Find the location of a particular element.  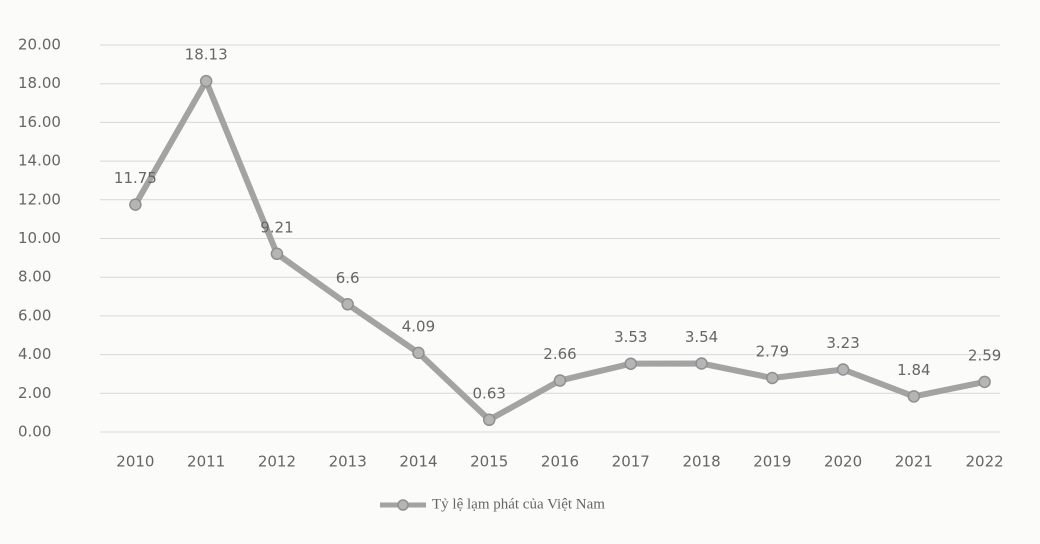

data-label: 2.79 is located at coordinates (772, 352).